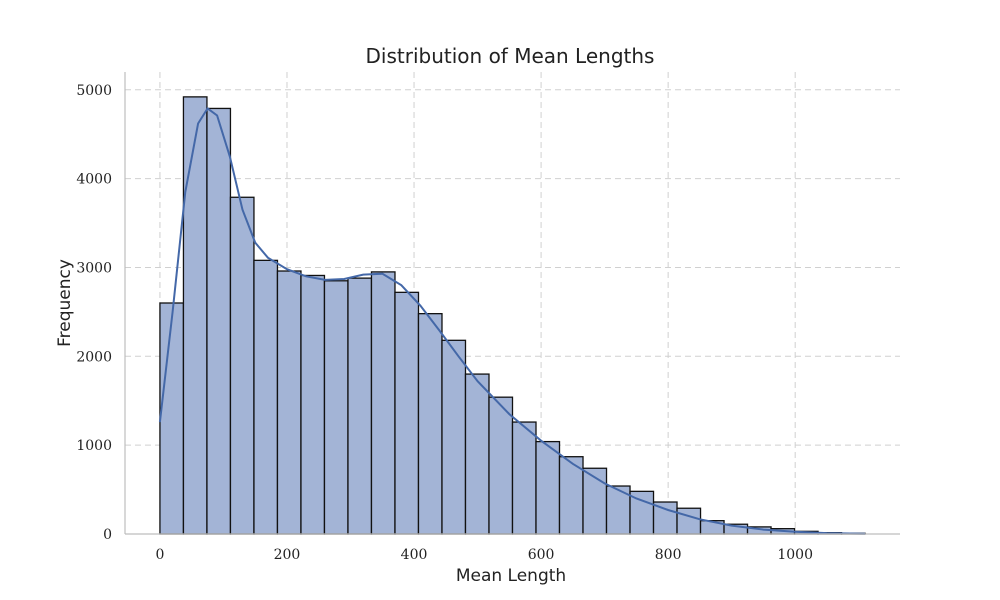 The width and height of the screenshot is (1000, 600). What do you see at coordinates (511, 576) in the screenshot?
I see `x-axis-label: Mean Length` at bounding box center [511, 576].